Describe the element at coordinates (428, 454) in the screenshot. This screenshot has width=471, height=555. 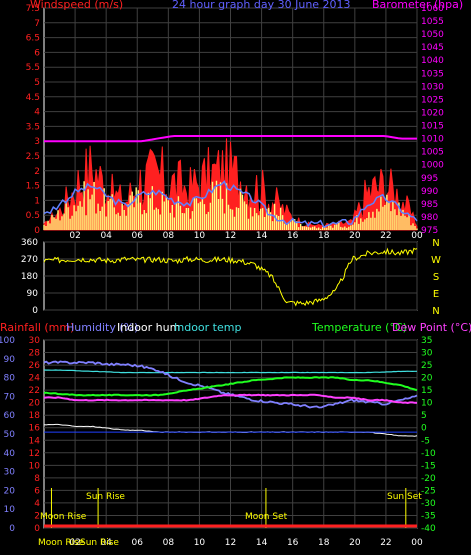
I see `temp-y-tick: -10` at that location.